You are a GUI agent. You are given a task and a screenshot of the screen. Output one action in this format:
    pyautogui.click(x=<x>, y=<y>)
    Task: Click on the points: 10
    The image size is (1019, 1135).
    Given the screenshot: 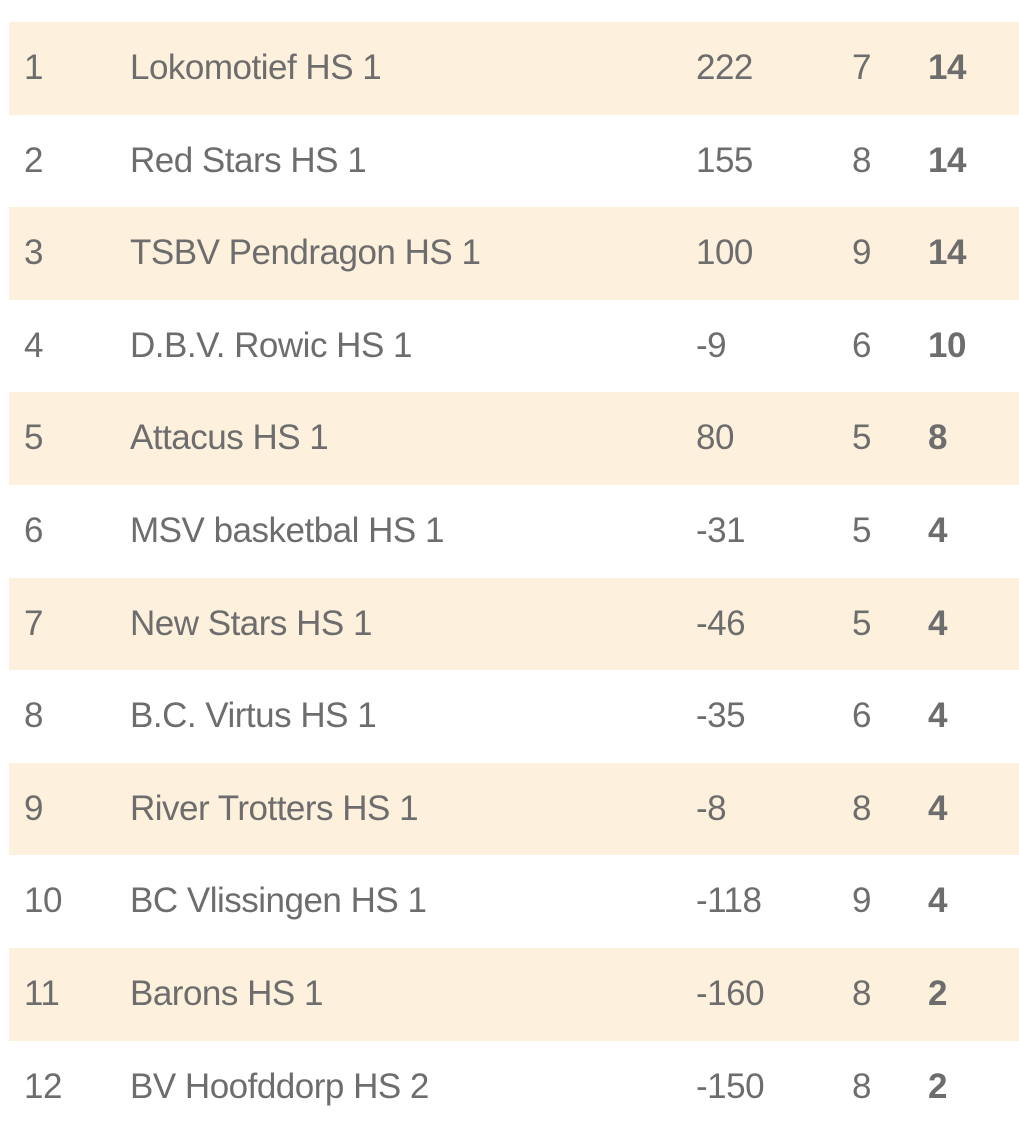 What is the action you would take?
    pyautogui.click(x=947, y=345)
    